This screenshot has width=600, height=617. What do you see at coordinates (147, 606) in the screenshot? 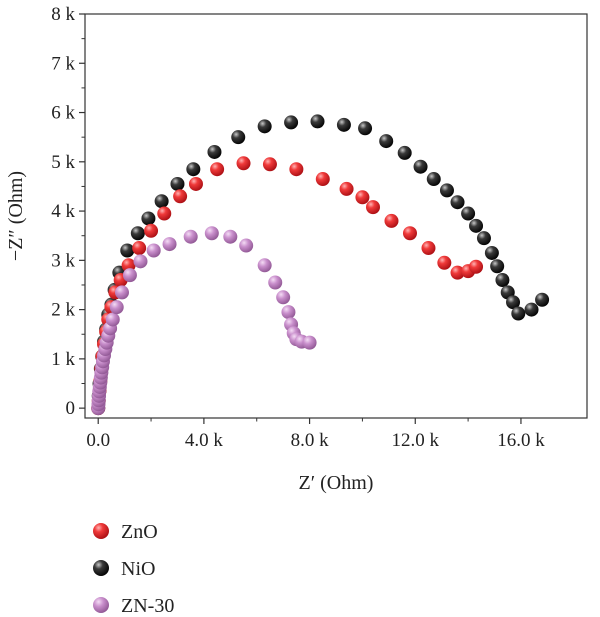
I see `legend-label-zn-30: ZN-30` at bounding box center [147, 606].